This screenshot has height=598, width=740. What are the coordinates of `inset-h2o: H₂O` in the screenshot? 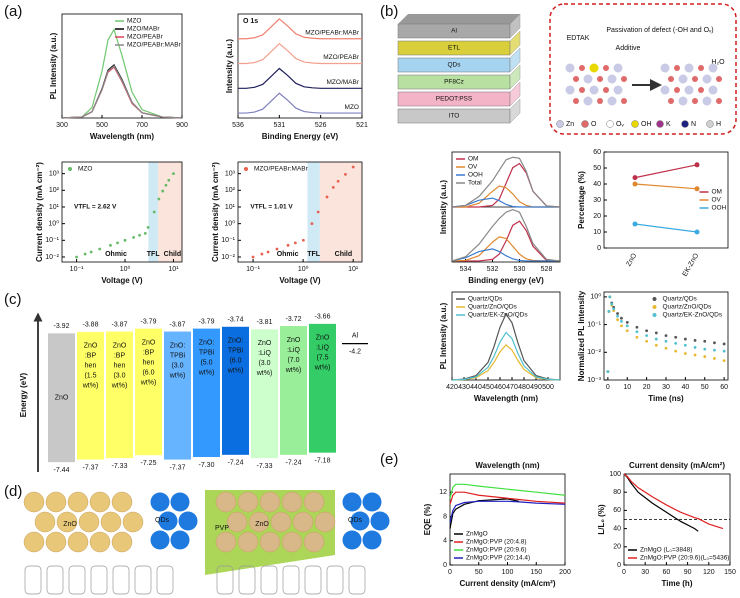 It's located at (718, 62).